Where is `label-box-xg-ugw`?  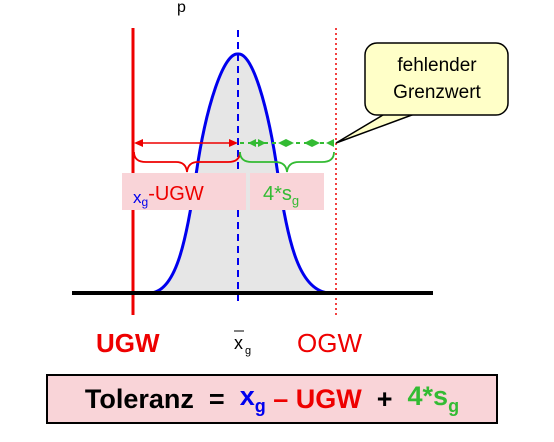
label-box-xg-ugw is located at coordinates (184, 191).